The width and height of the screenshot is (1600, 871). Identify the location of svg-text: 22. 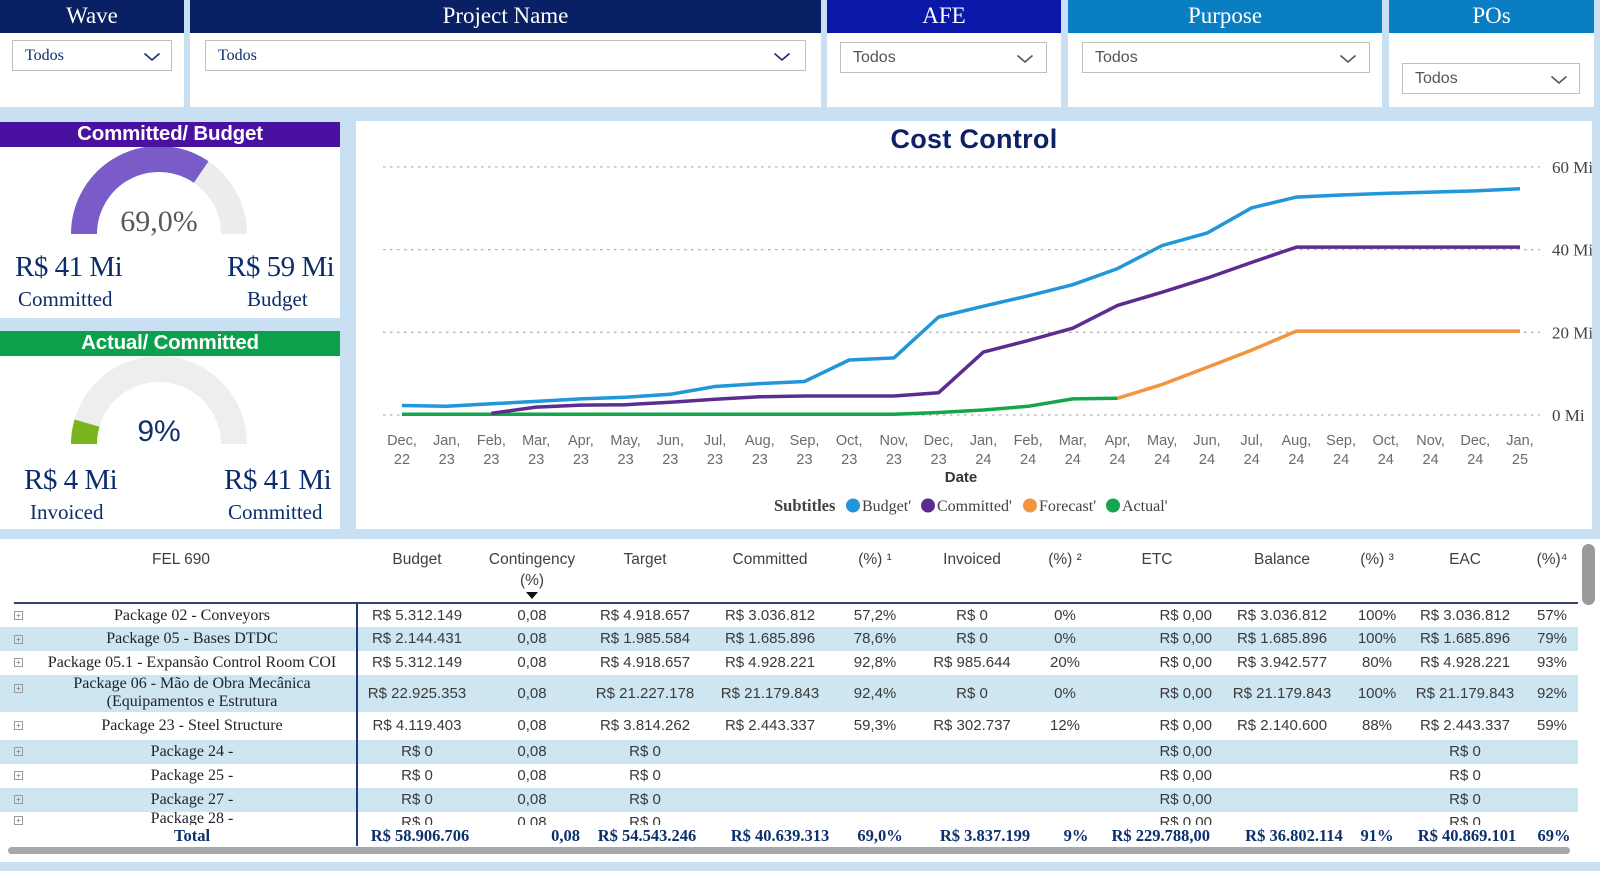
(402, 460).